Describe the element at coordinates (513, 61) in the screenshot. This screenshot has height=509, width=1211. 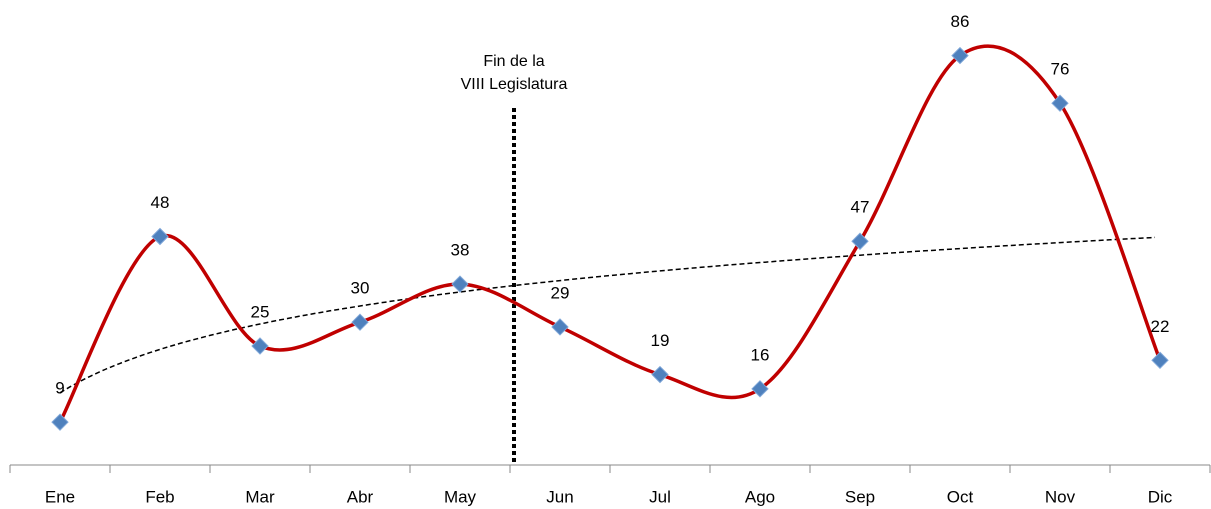
I see `annotation-text: Fin de la` at that location.